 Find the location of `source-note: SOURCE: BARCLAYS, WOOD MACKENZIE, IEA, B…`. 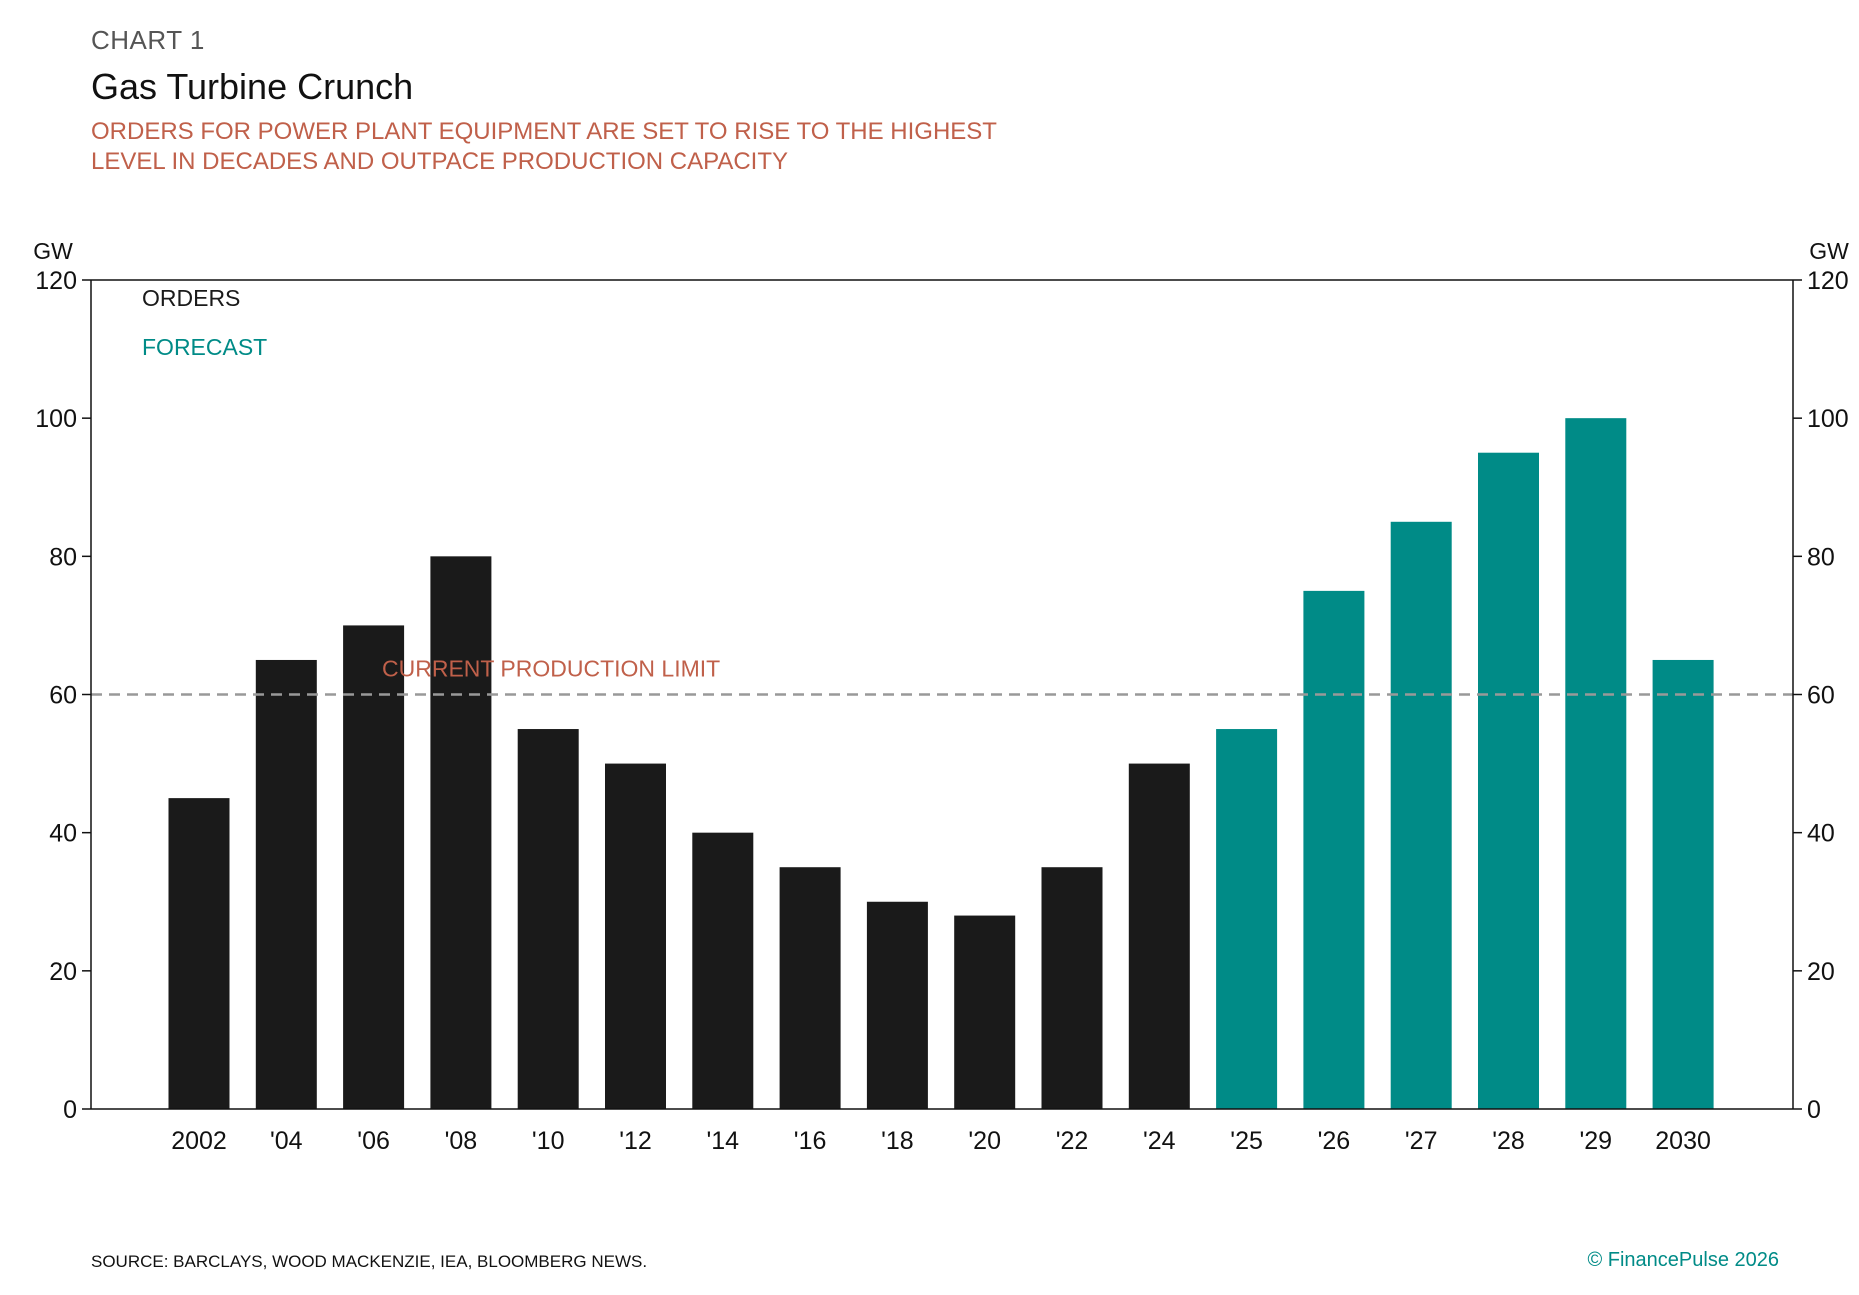

source-note: SOURCE: BARCLAYS, WOOD MACKENZIE, IEA, B… is located at coordinates (369, 1261).